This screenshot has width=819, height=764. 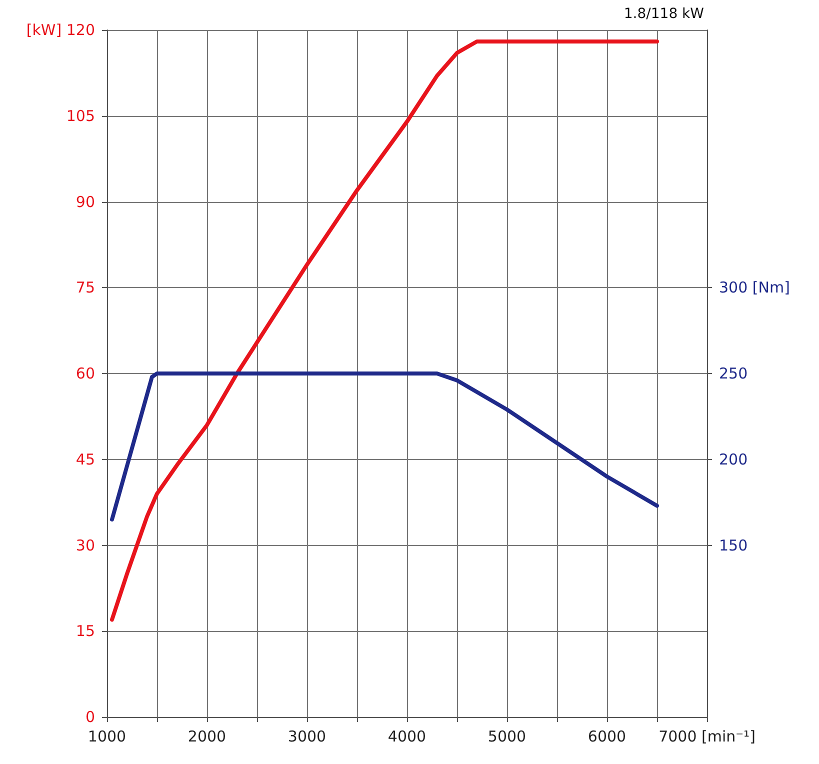 I want to click on y2-tick-label: 200, so click(x=733, y=459).